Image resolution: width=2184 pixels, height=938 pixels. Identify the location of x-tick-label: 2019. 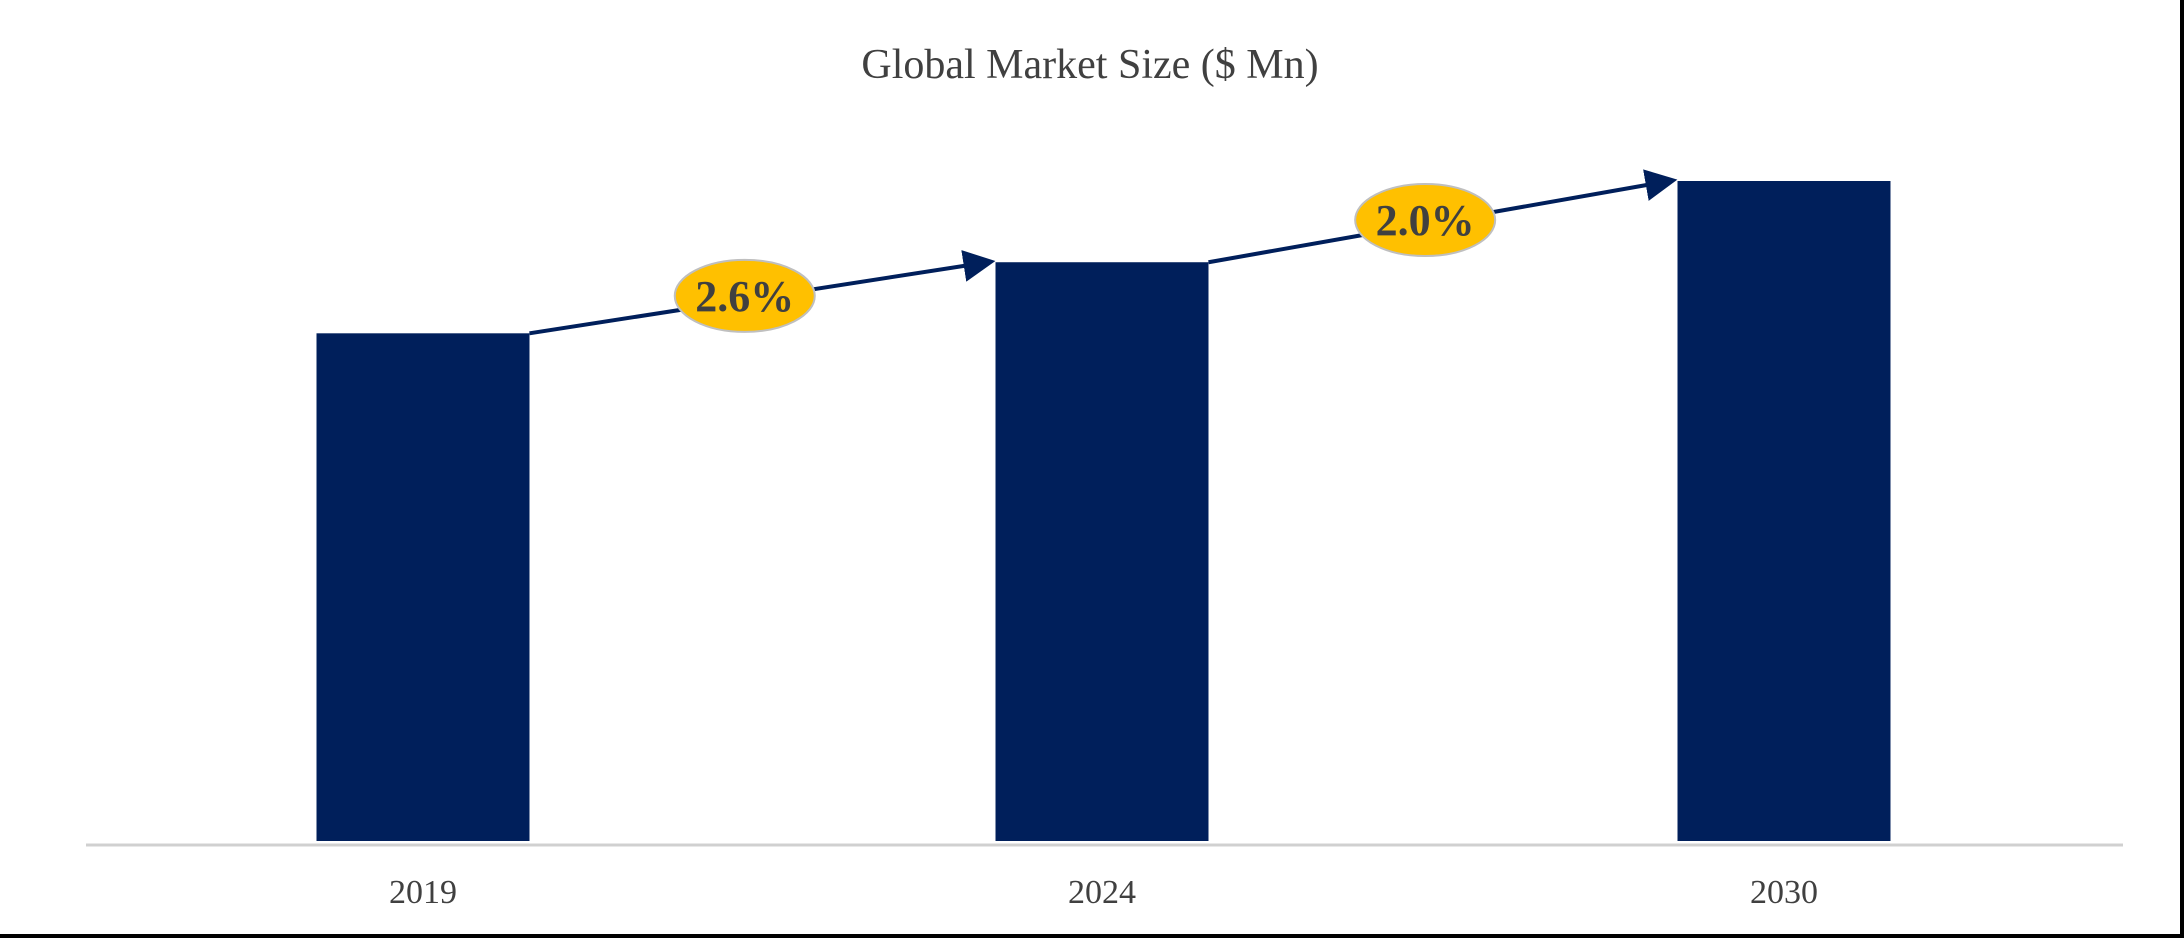
(423, 892).